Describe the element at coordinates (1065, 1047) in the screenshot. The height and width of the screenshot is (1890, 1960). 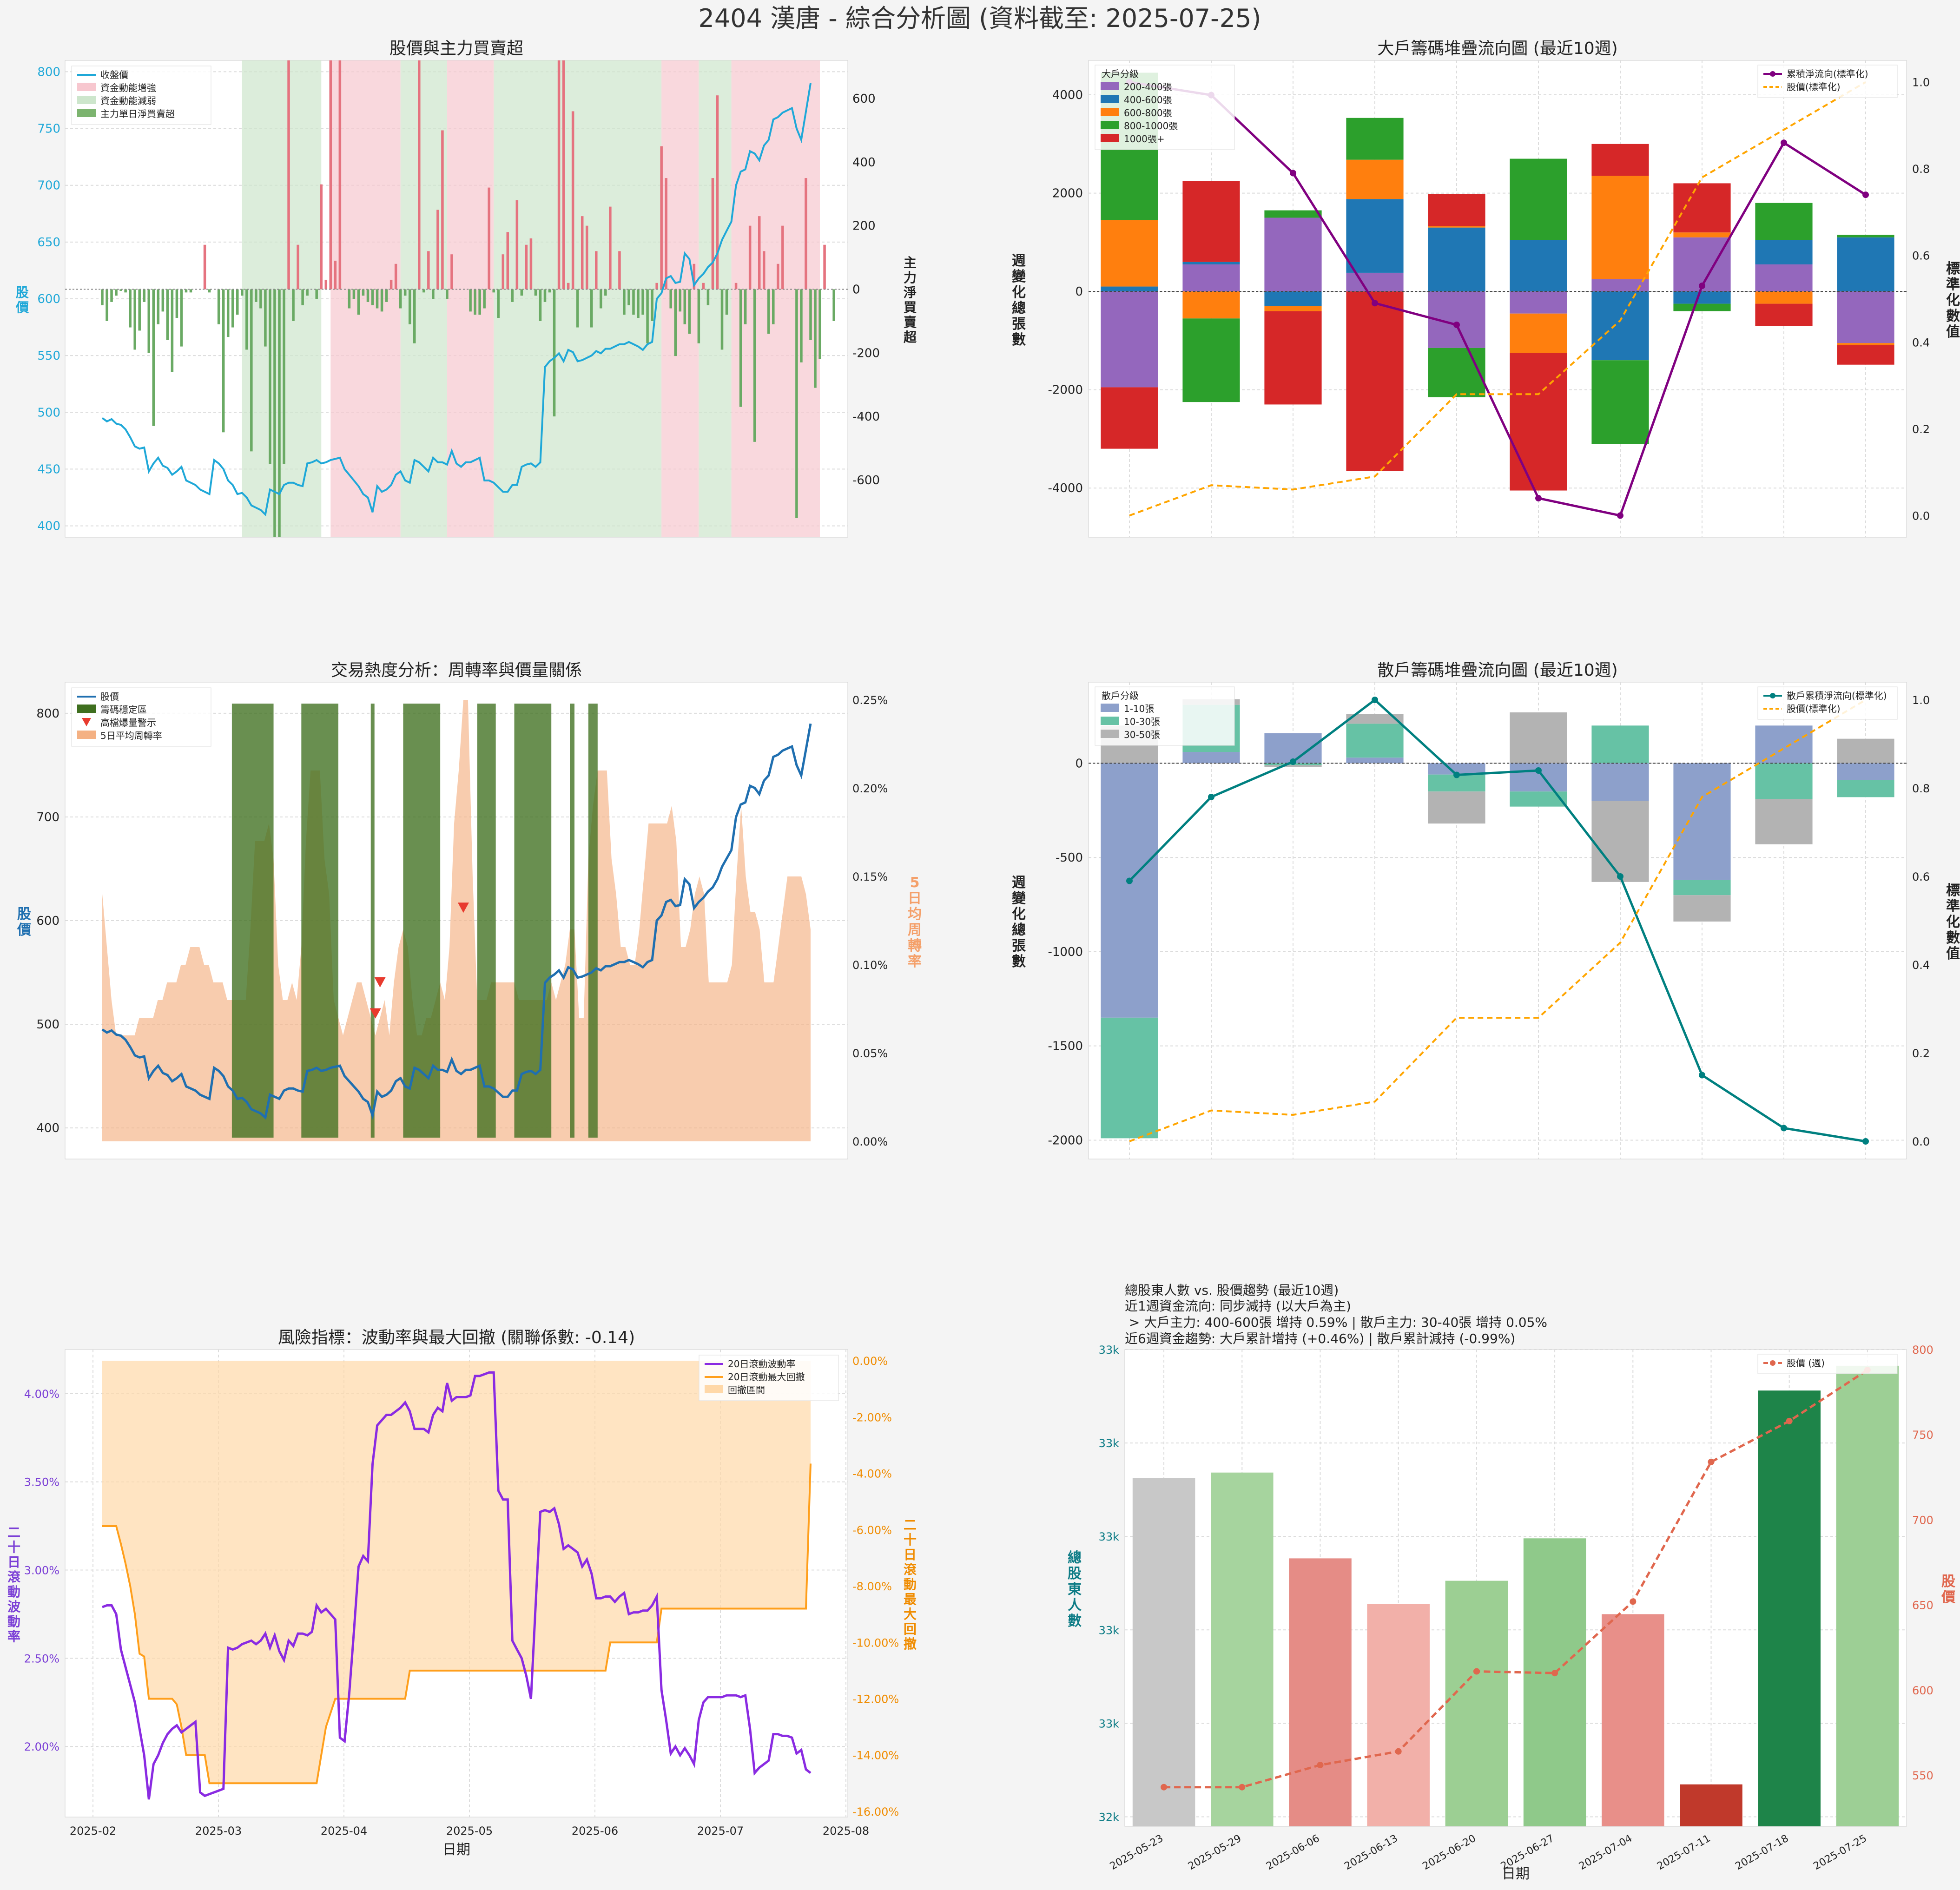
I see `p4-ytick: -1500` at that location.